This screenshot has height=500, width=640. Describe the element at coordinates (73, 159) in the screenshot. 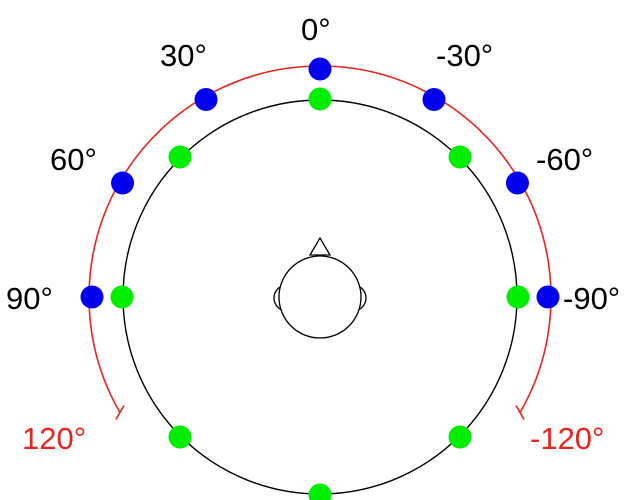

I see `label-60: 60°` at that location.